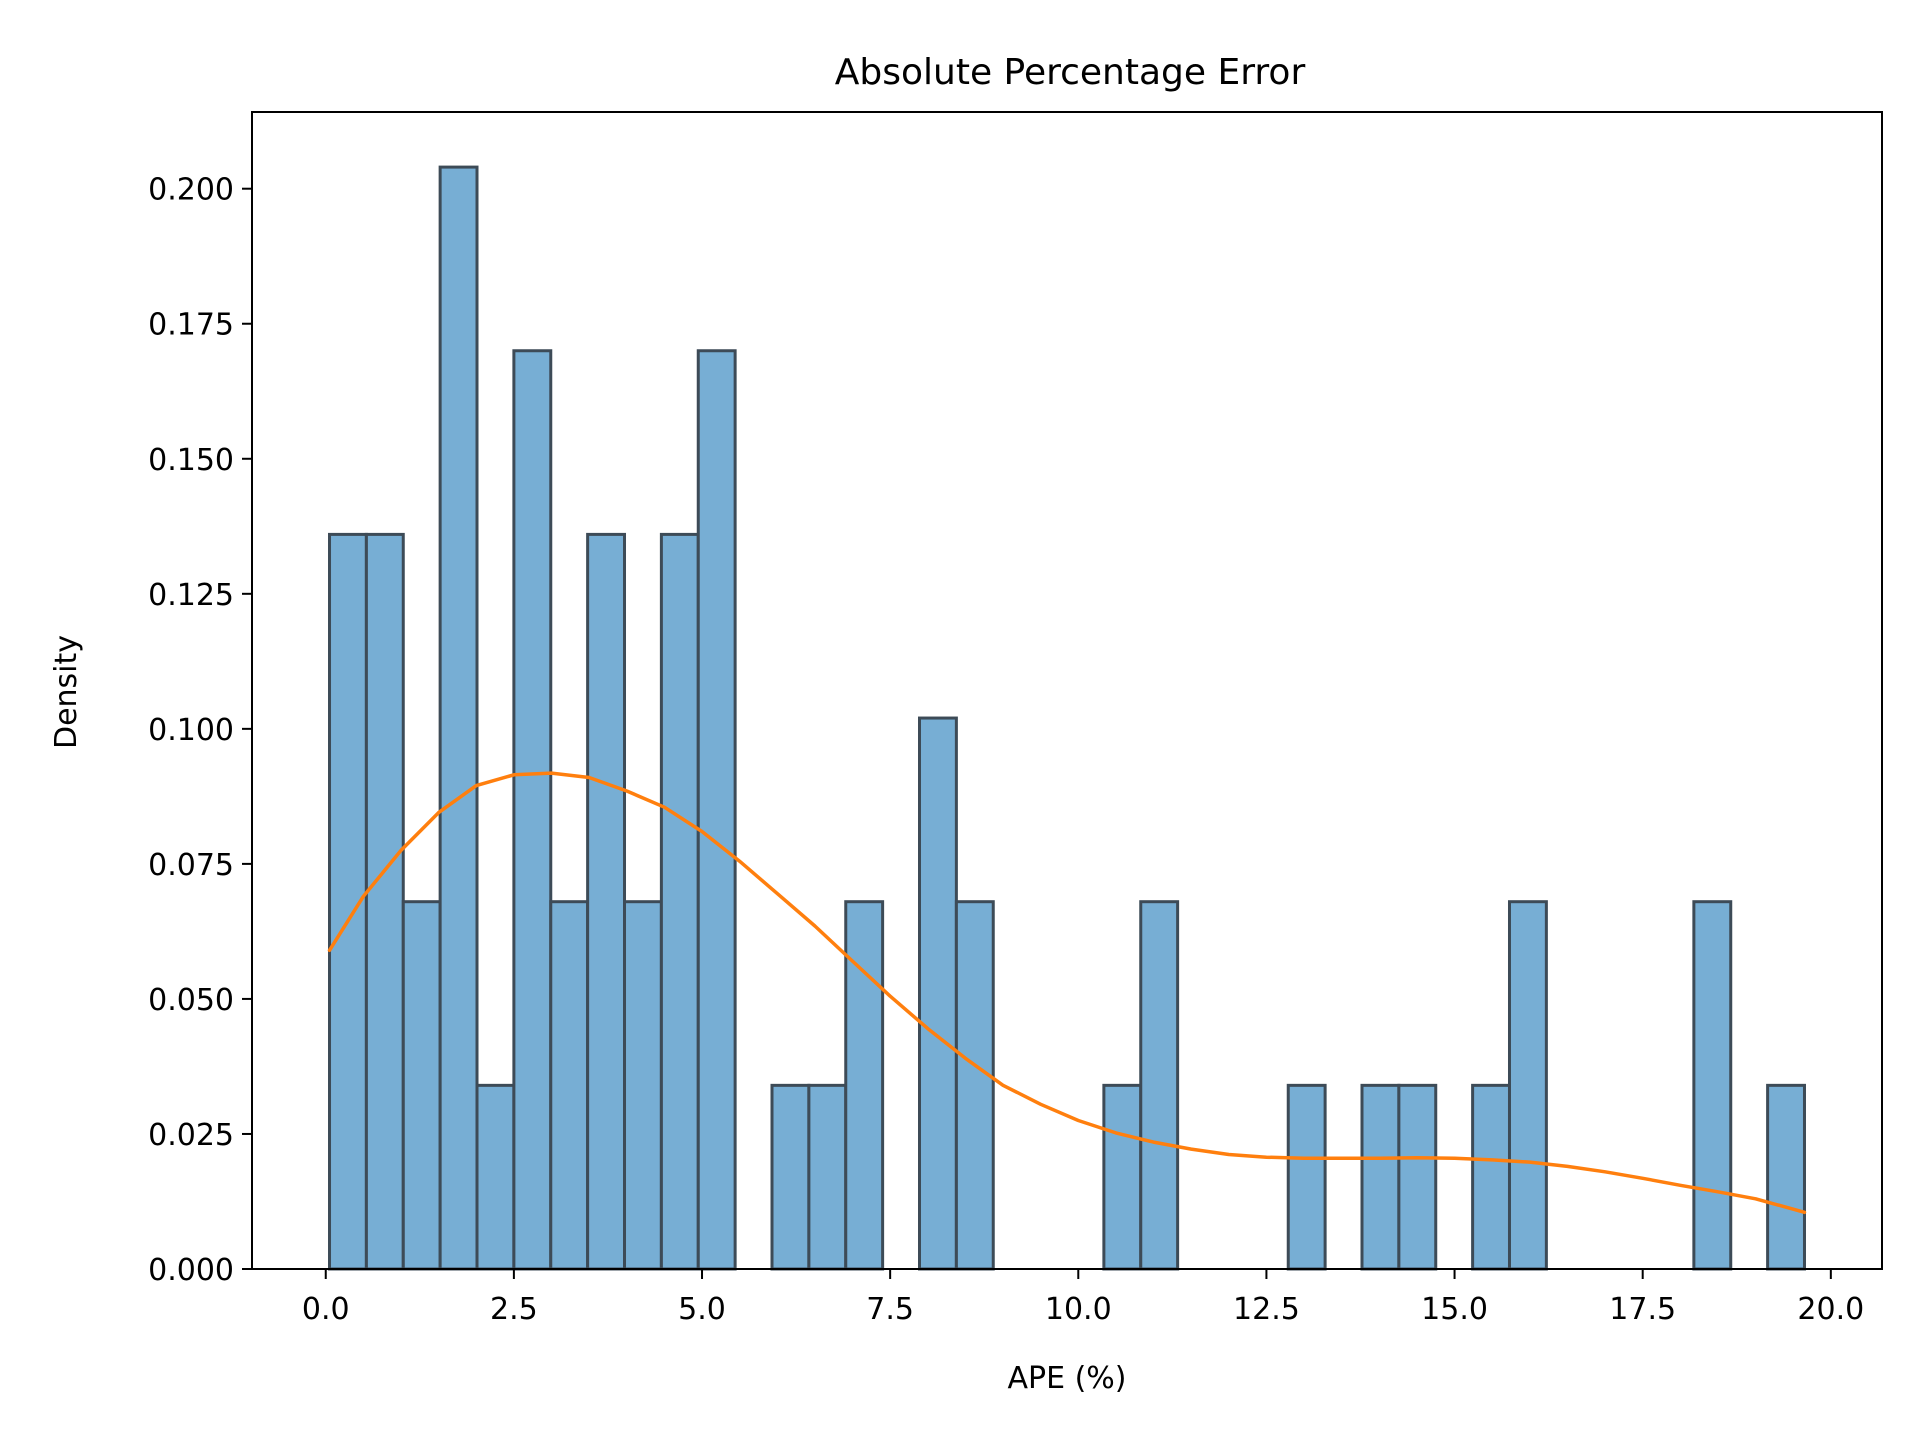  Describe the element at coordinates (514, 1309) in the screenshot. I see `x-tick-label: 2.5` at that location.